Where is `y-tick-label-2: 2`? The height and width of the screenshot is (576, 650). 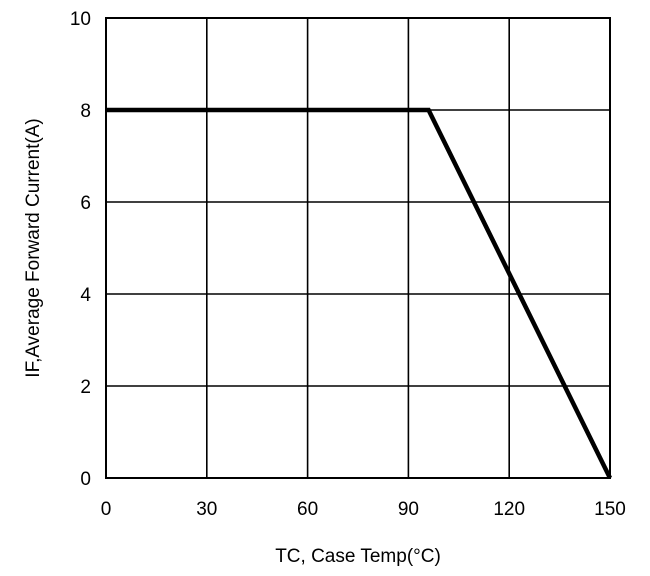
y-tick-label-2: 2 is located at coordinates (85, 387).